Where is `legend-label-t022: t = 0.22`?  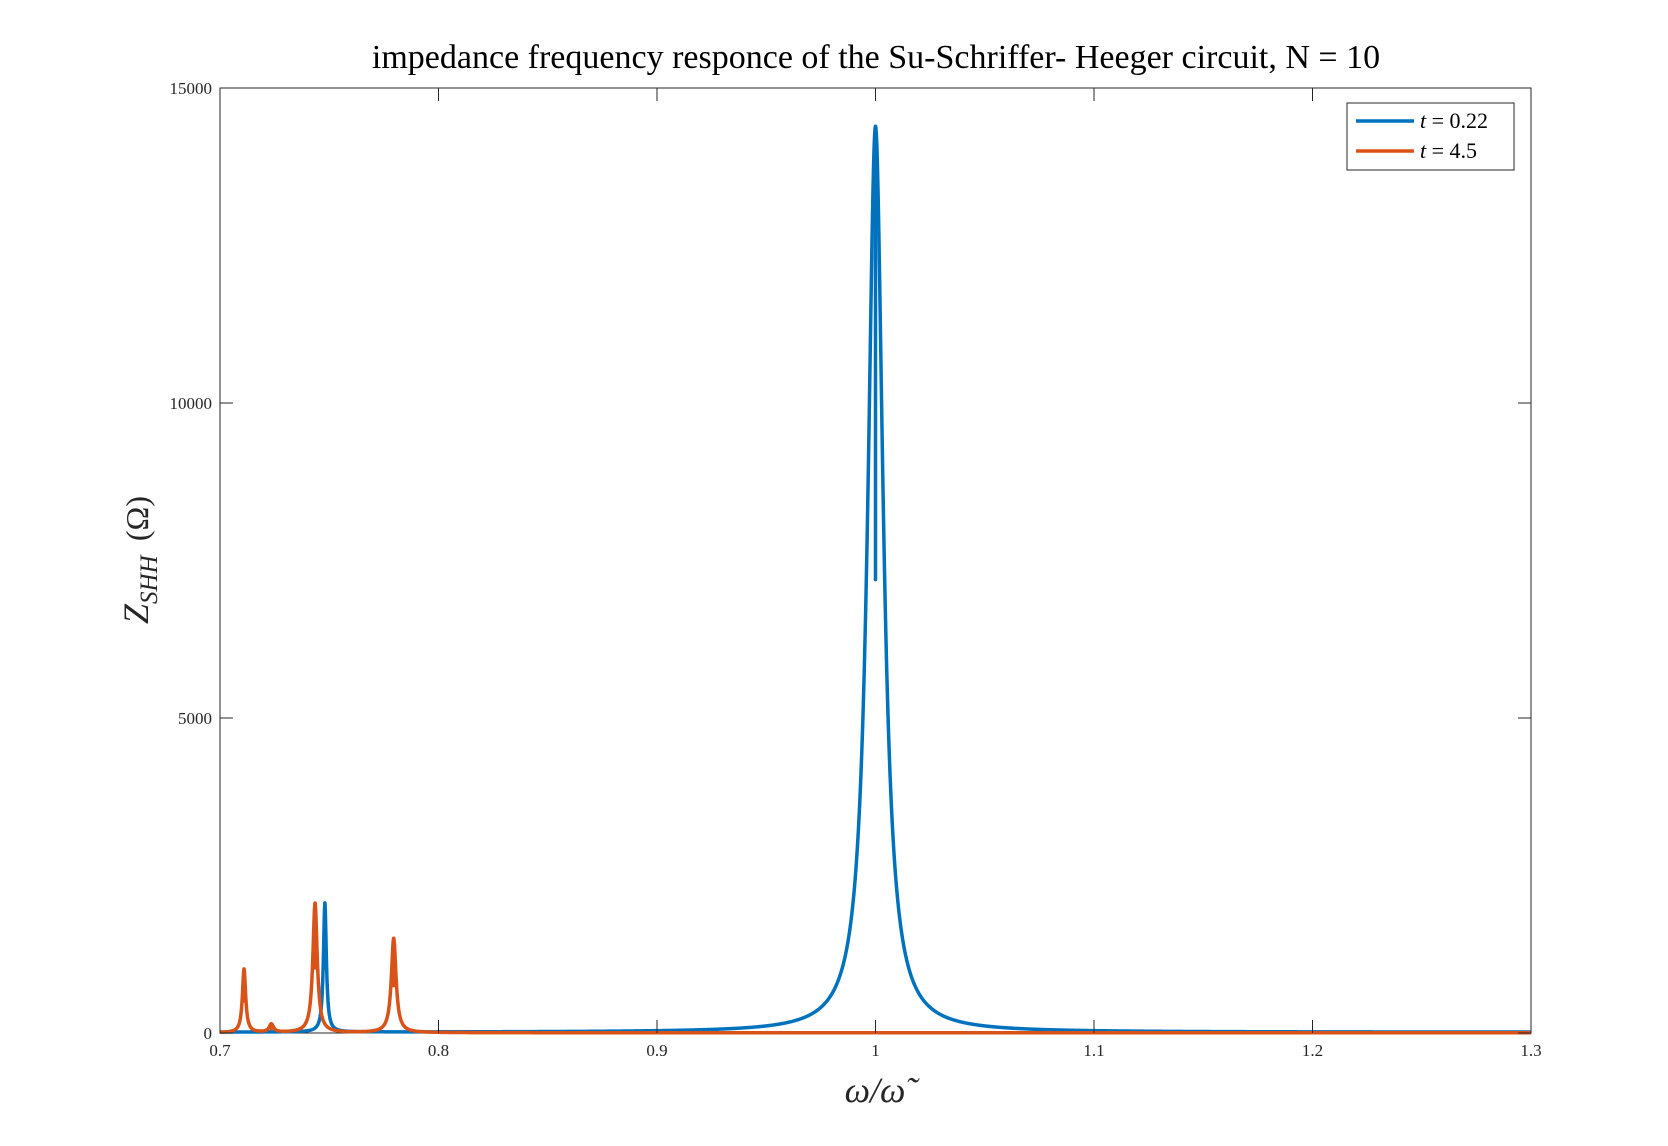
legend-label-t022: t = 0.22 is located at coordinates (1454, 120).